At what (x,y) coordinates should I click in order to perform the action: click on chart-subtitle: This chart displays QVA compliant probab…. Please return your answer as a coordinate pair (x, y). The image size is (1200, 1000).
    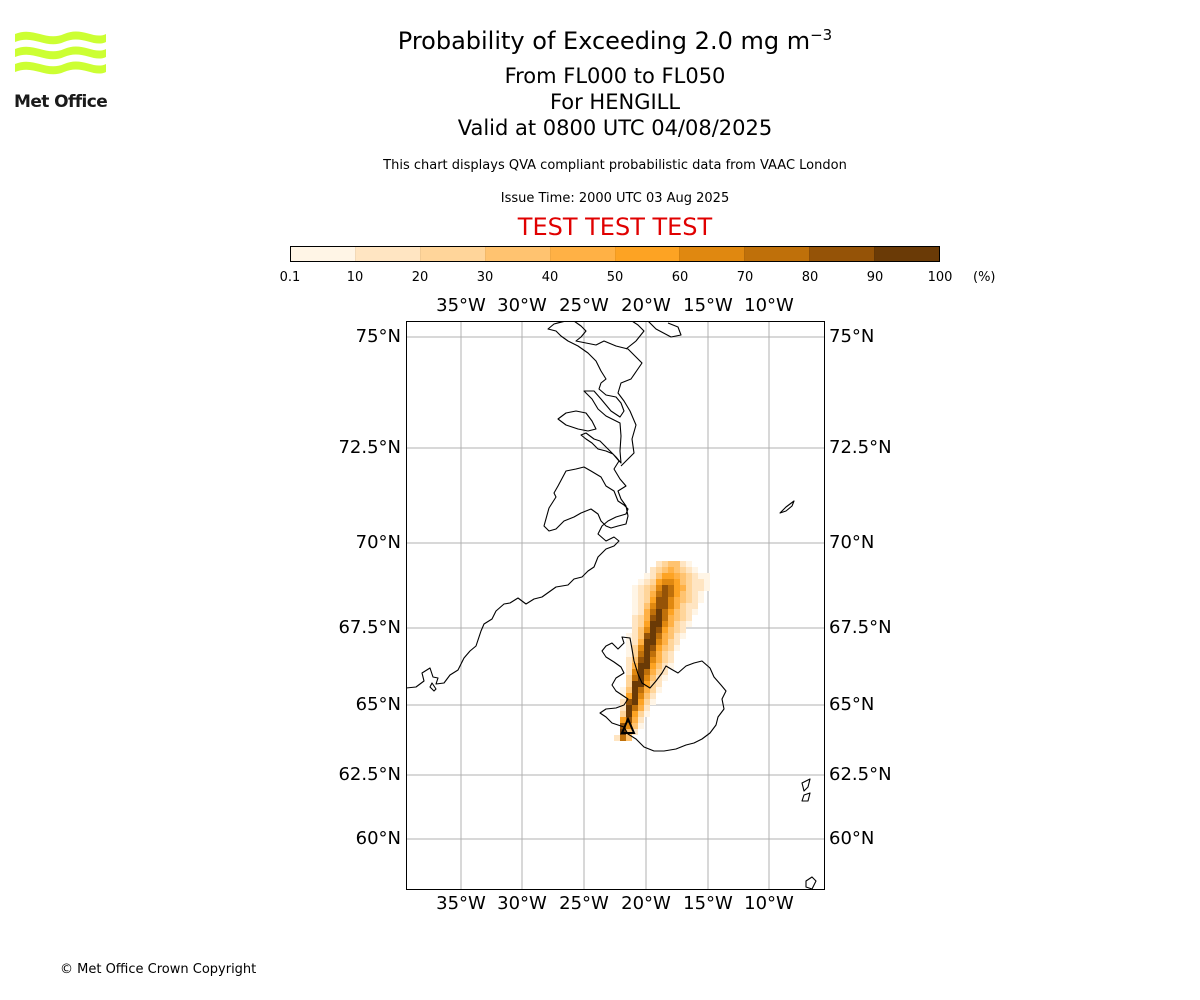
    Looking at the image, I should click on (615, 165).